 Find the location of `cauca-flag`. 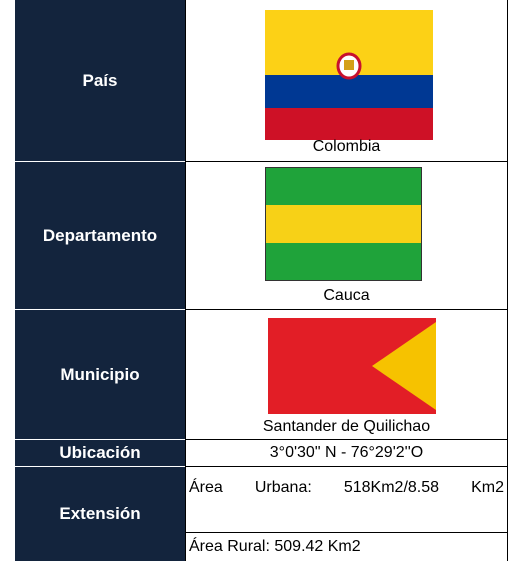

cauca-flag is located at coordinates (343, 224).